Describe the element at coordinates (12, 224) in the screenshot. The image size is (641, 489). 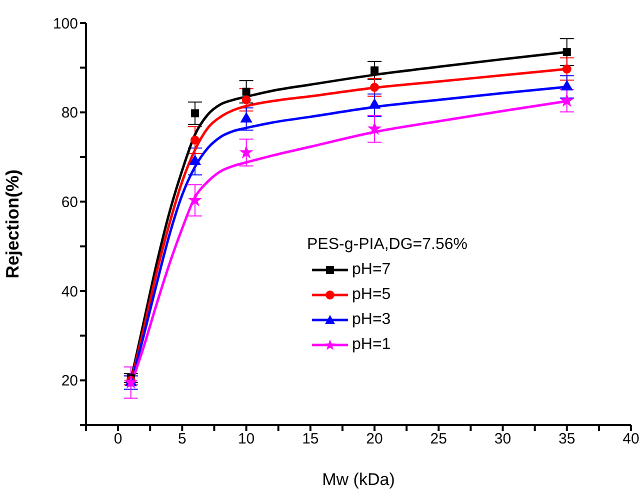
I see `y-axis-title: Rejection(%)` at that location.